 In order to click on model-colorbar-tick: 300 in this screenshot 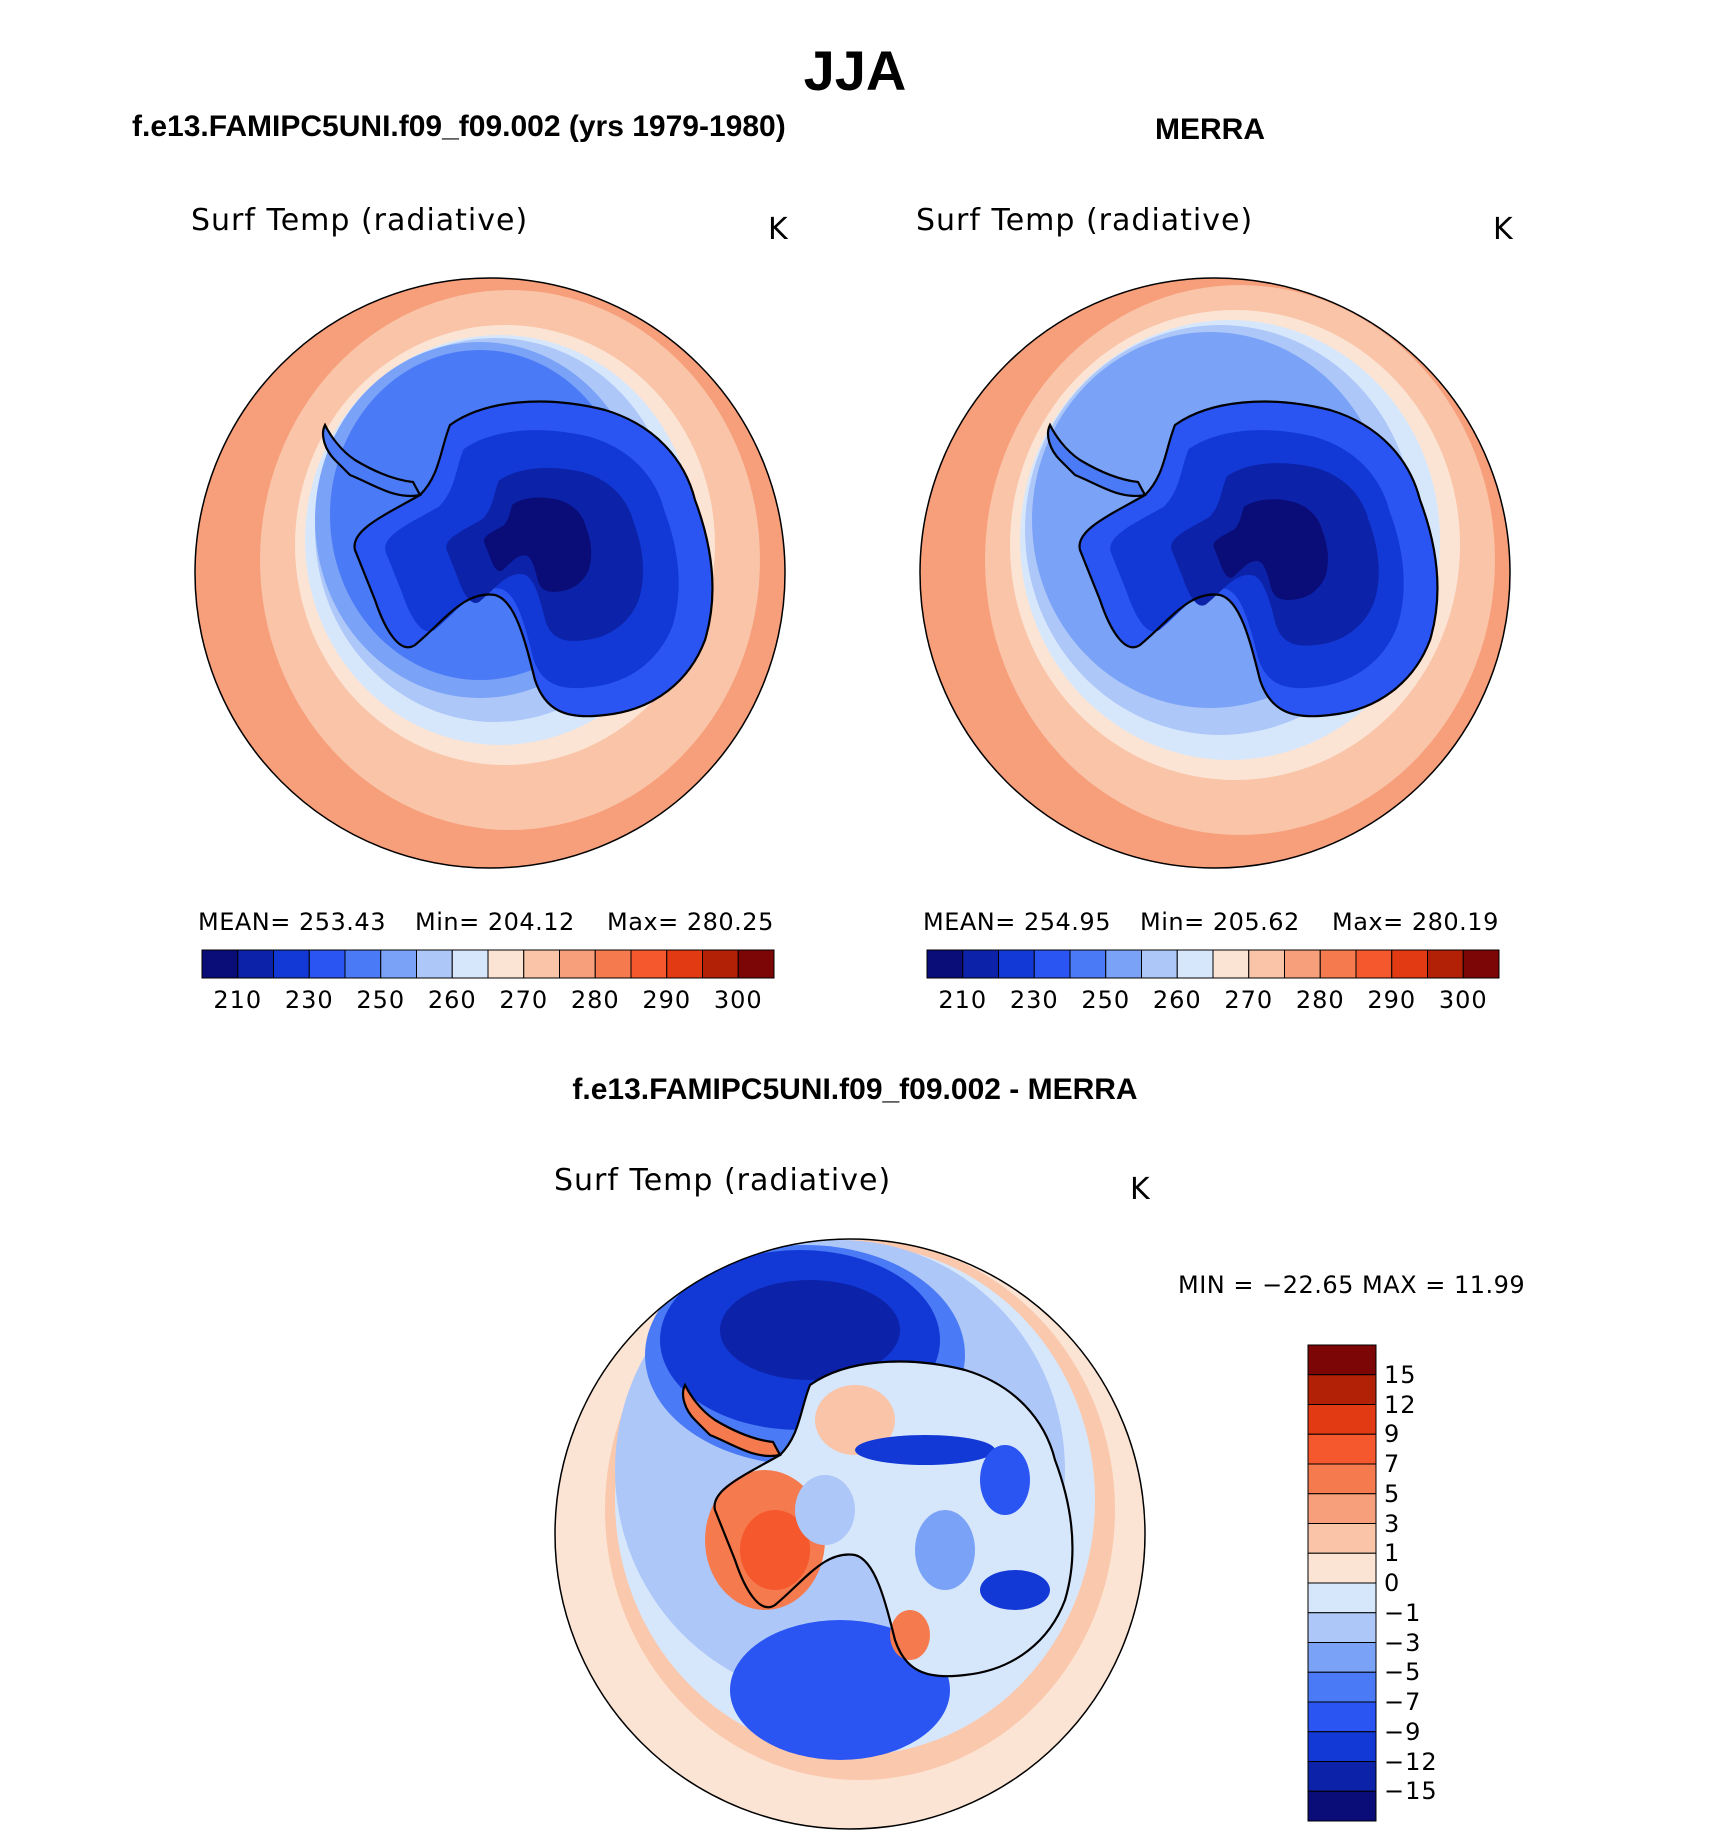, I will do `click(738, 1000)`.